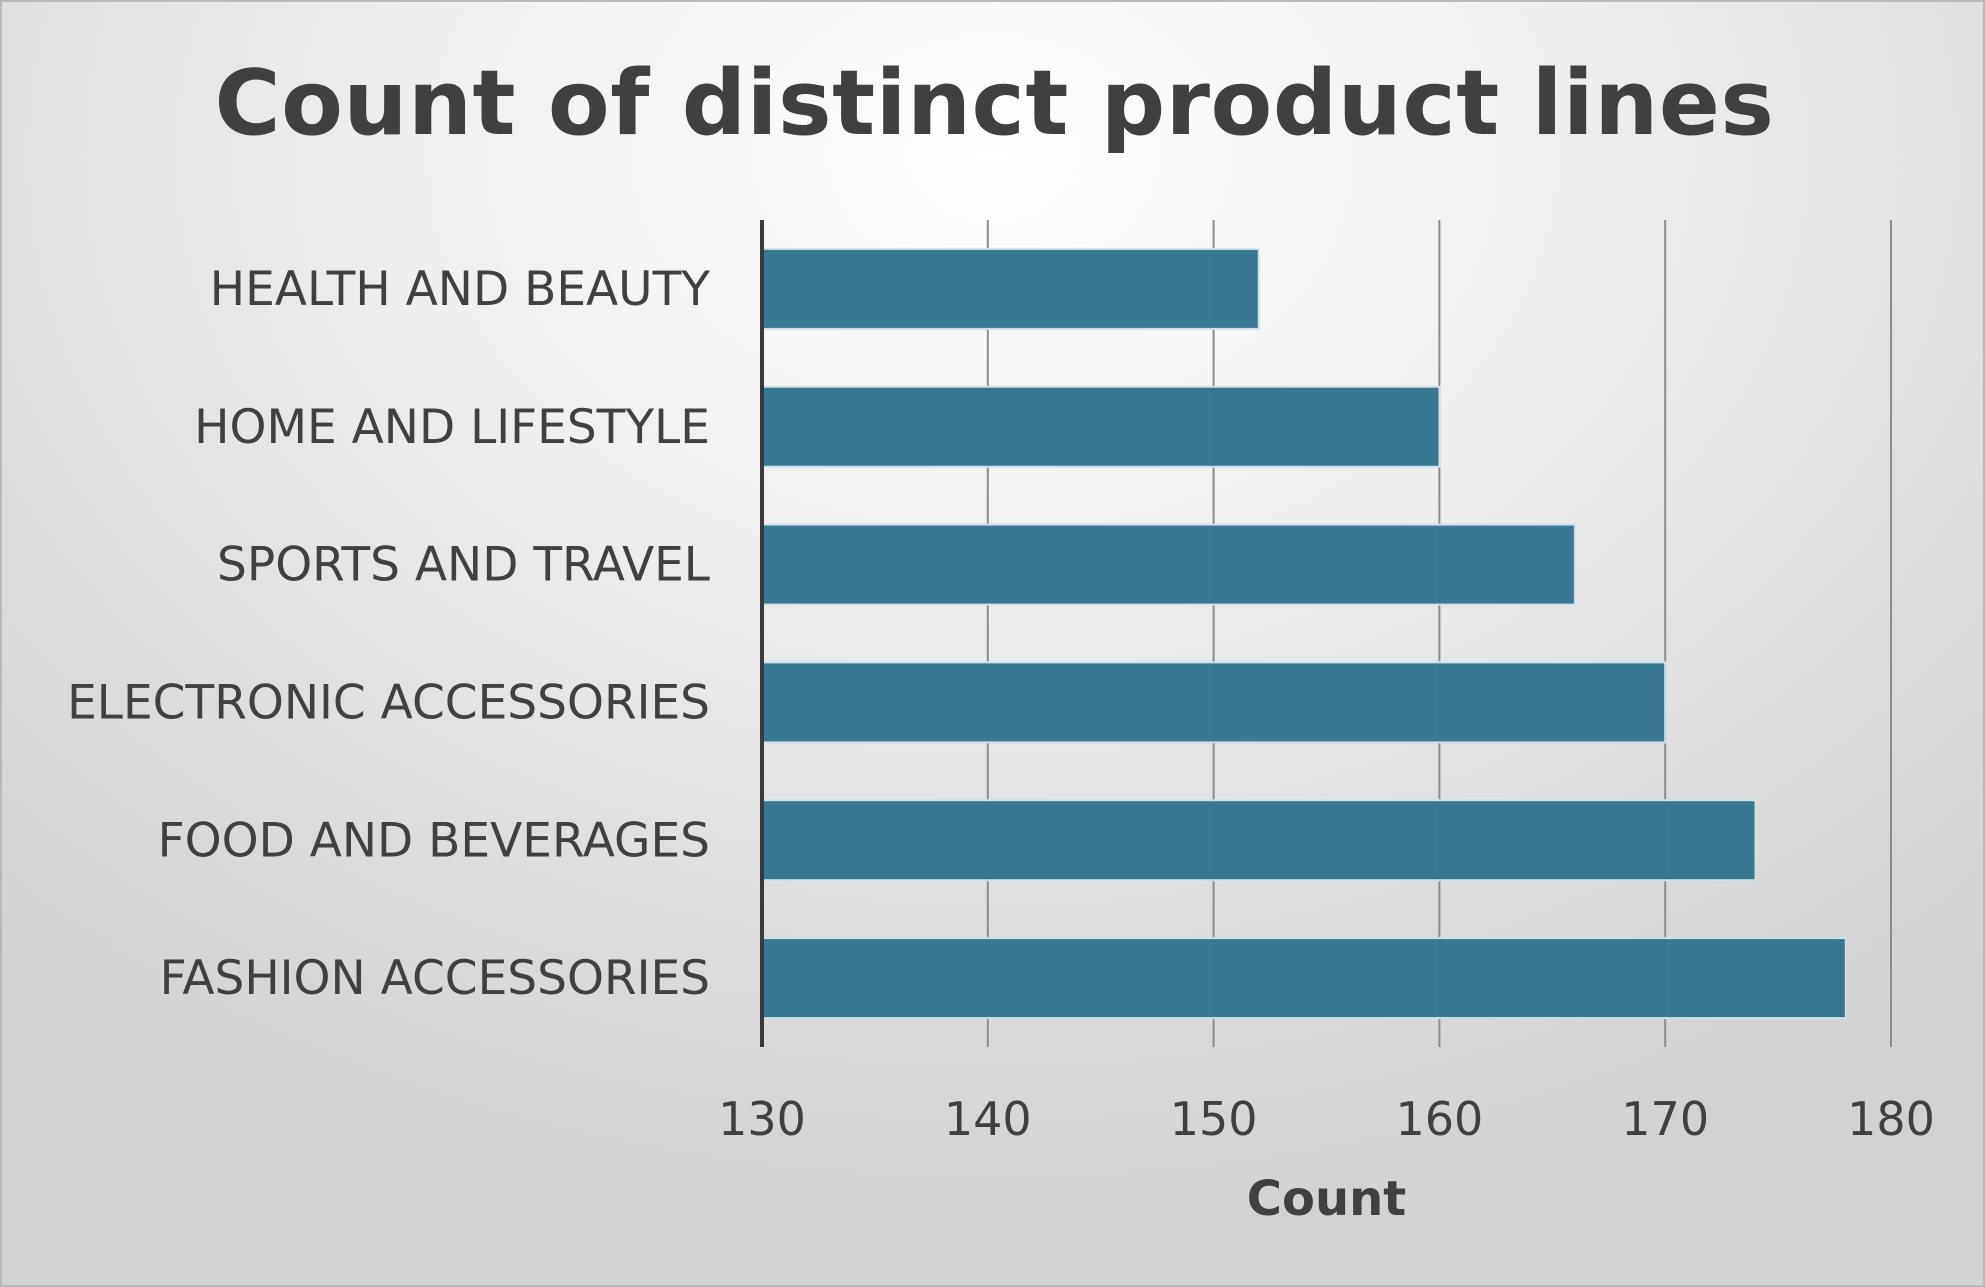 Image resolution: width=1985 pixels, height=1287 pixels. Describe the element at coordinates (388, 702) in the screenshot. I see `category-label-electronic-accessories: ELECTRONIC ACCESSORIES` at that location.